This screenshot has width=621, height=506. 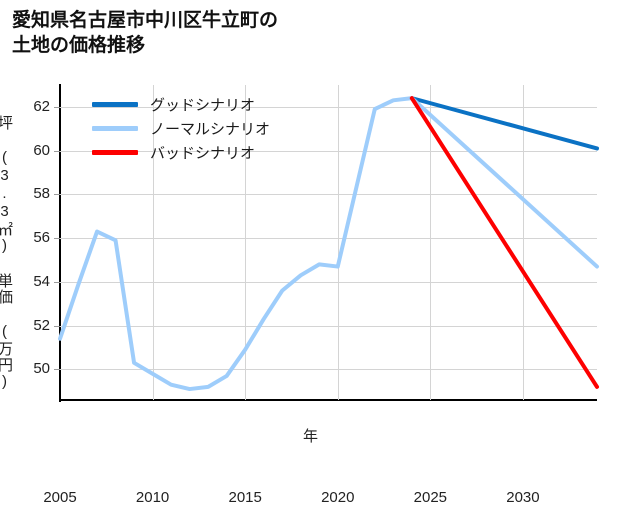 What do you see at coordinates (328, 400) in the screenshot?
I see `x-axis-line` at bounding box center [328, 400].